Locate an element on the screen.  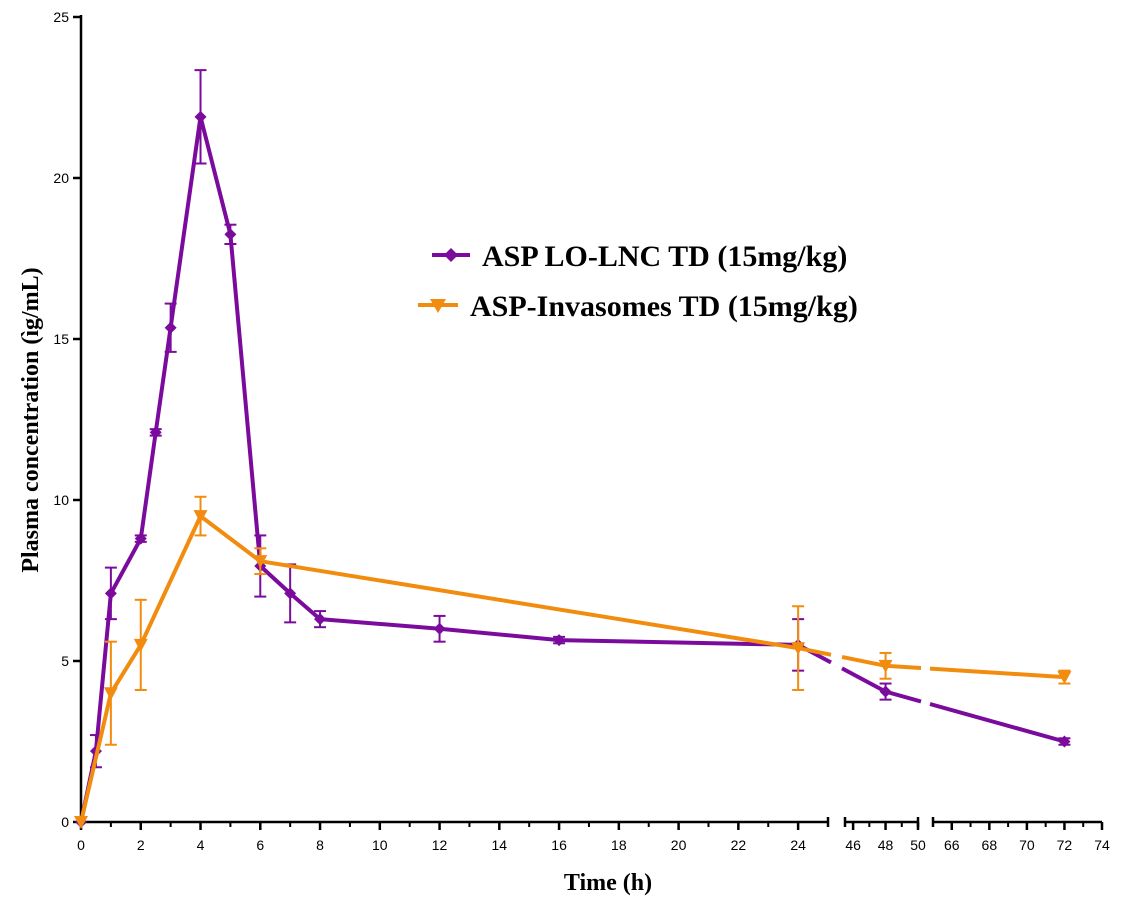
x-tick-label: 68 is located at coordinates (990, 845).